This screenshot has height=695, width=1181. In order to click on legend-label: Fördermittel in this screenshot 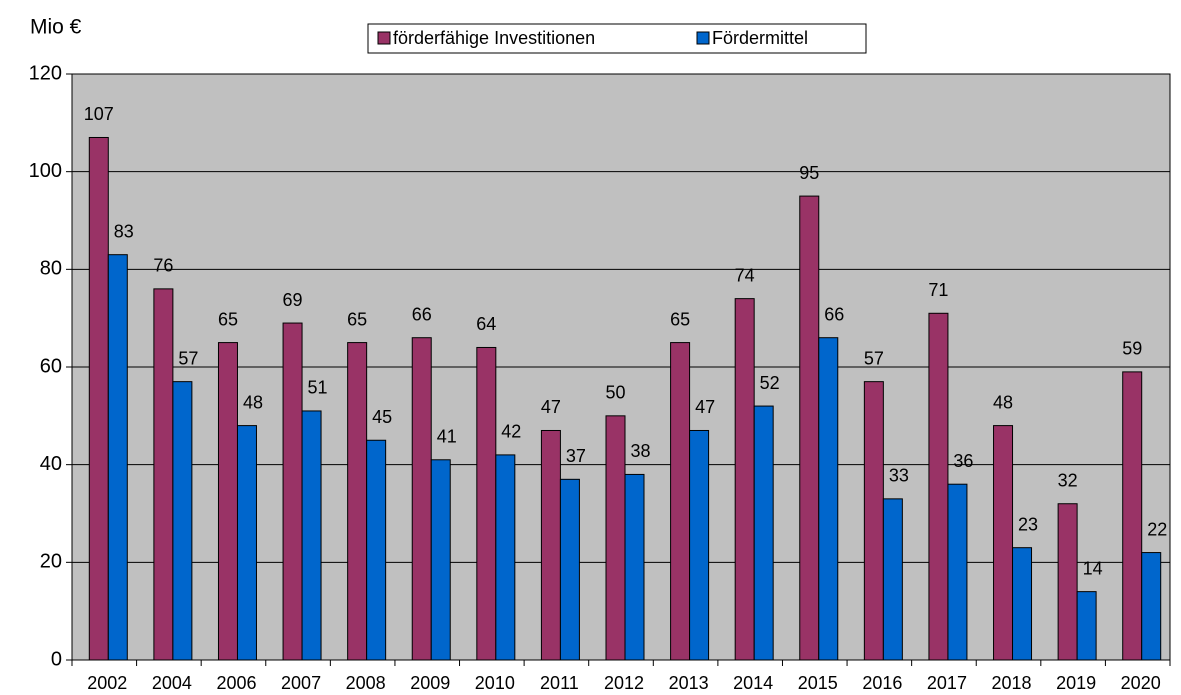, I will do `click(760, 38)`.